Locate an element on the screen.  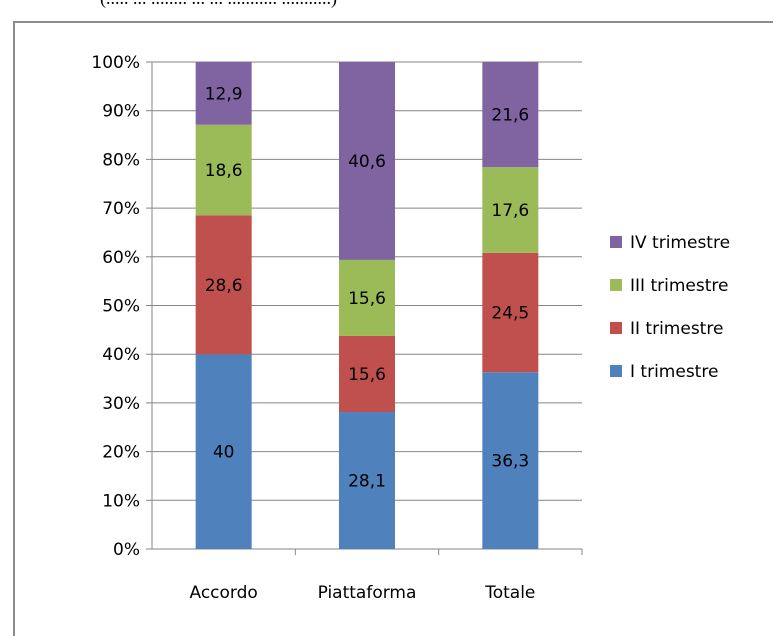
legend-label: II trimestre is located at coordinates (676, 329).